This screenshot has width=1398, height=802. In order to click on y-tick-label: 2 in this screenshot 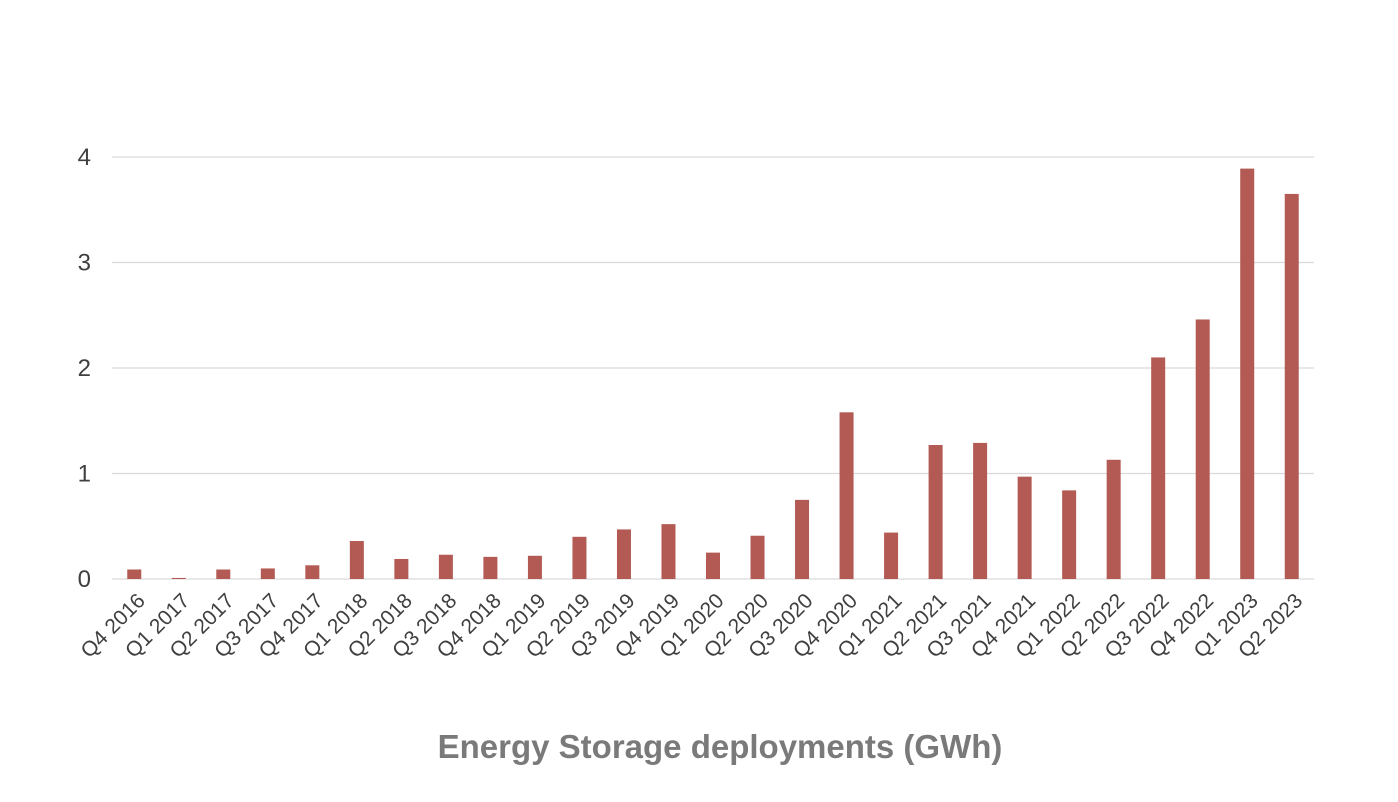, I will do `click(84, 368)`.